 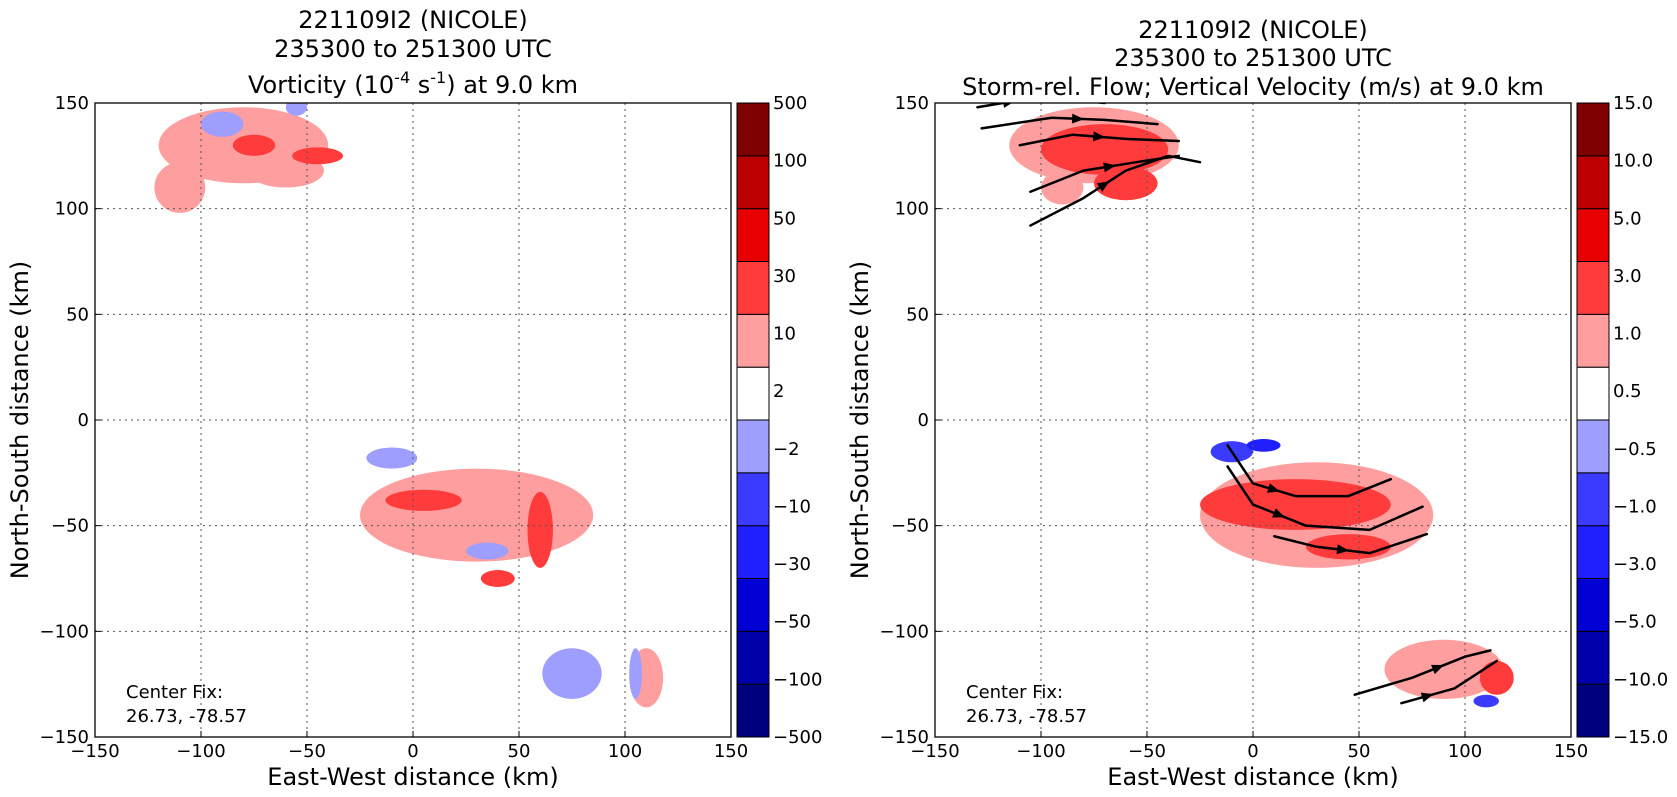 What do you see at coordinates (307, 751) in the screenshot?
I see `left-x-tick-label-2: −50` at bounding box center [307, 751].